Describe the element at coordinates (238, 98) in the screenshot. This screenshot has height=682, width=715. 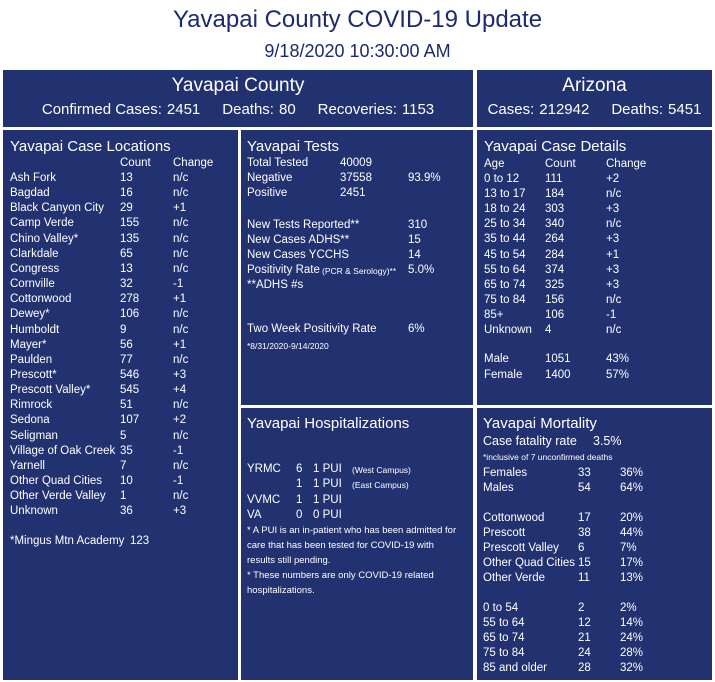
I see `county-panel` at that location.